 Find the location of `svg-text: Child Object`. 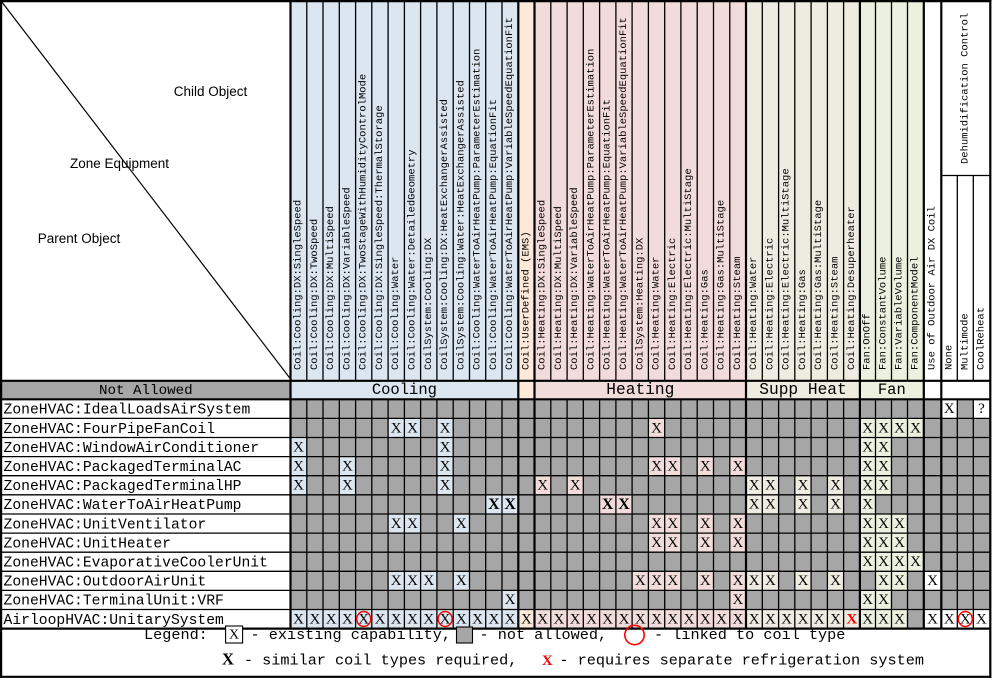

svg-text: Child Object is located at coordinates (211, 91).